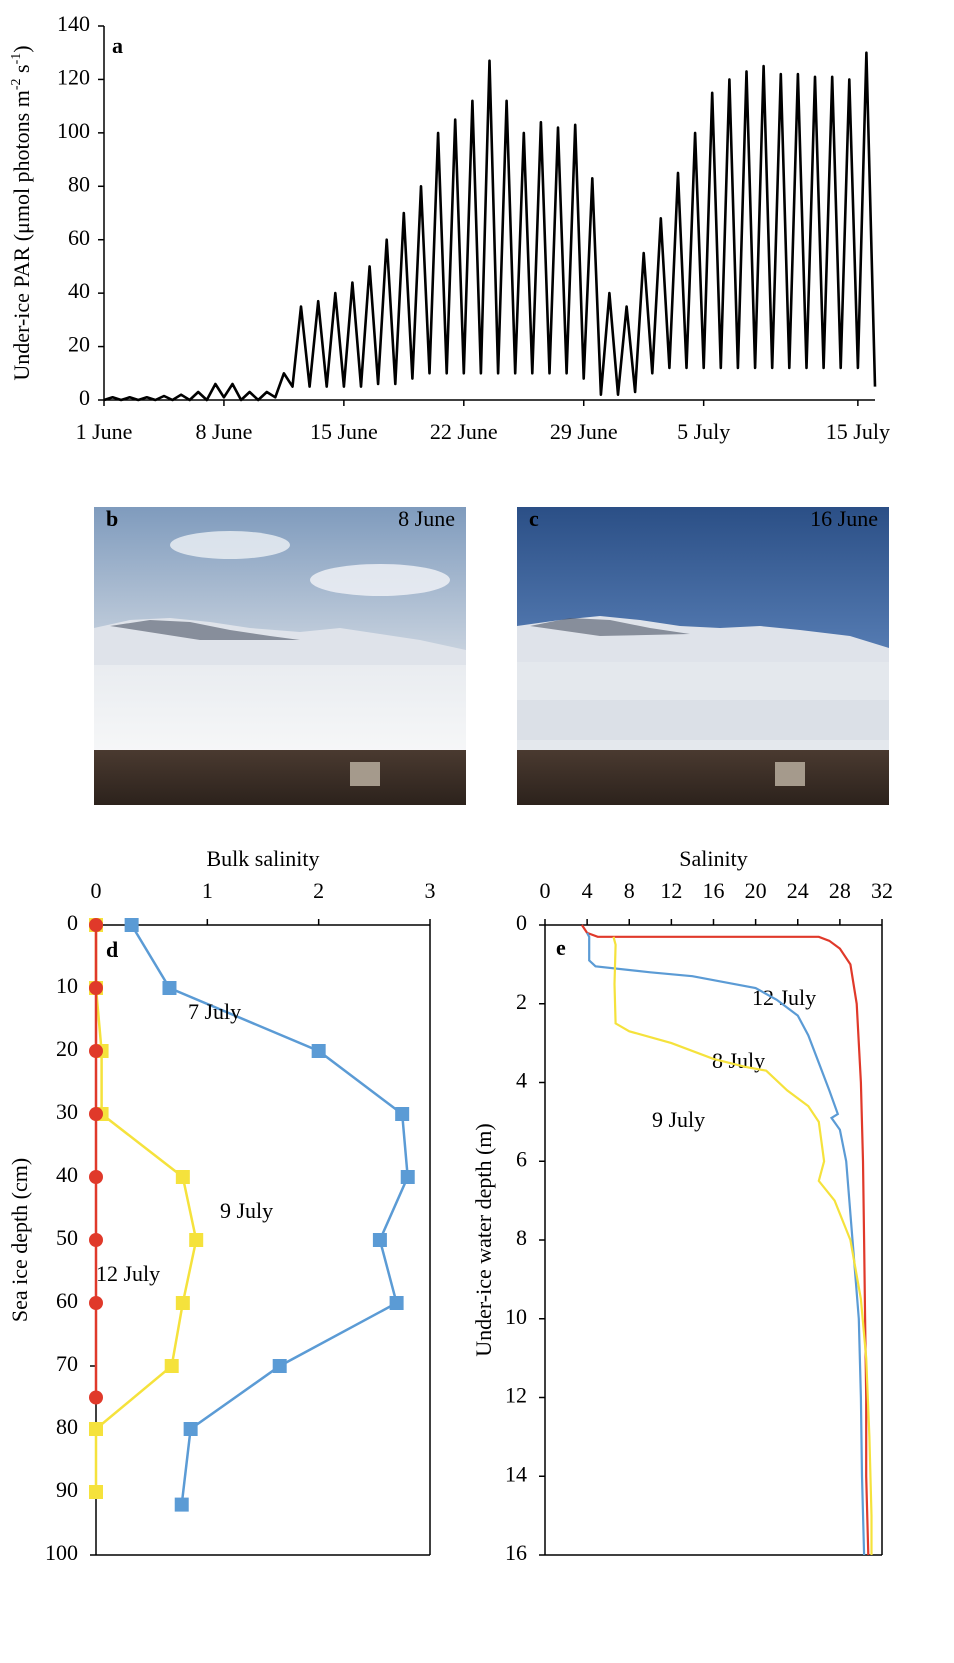 The width and height of the screenshot is (954, 1663). I want to click on photo-b, so click(280, 656).